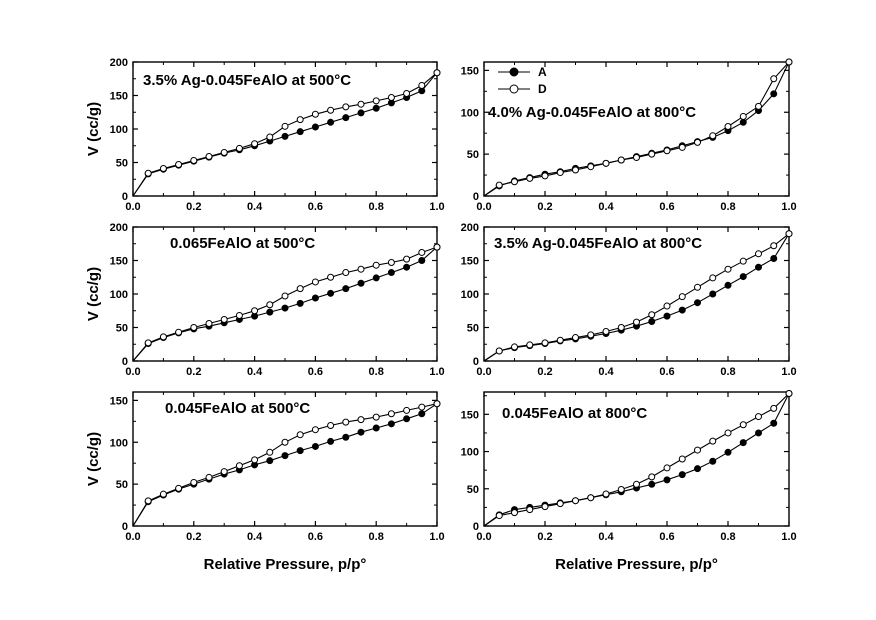 This screenshot has width=876, height=620. I want to click on panel-title: 0.045FeAlO at 800°C, so click(574, 413).